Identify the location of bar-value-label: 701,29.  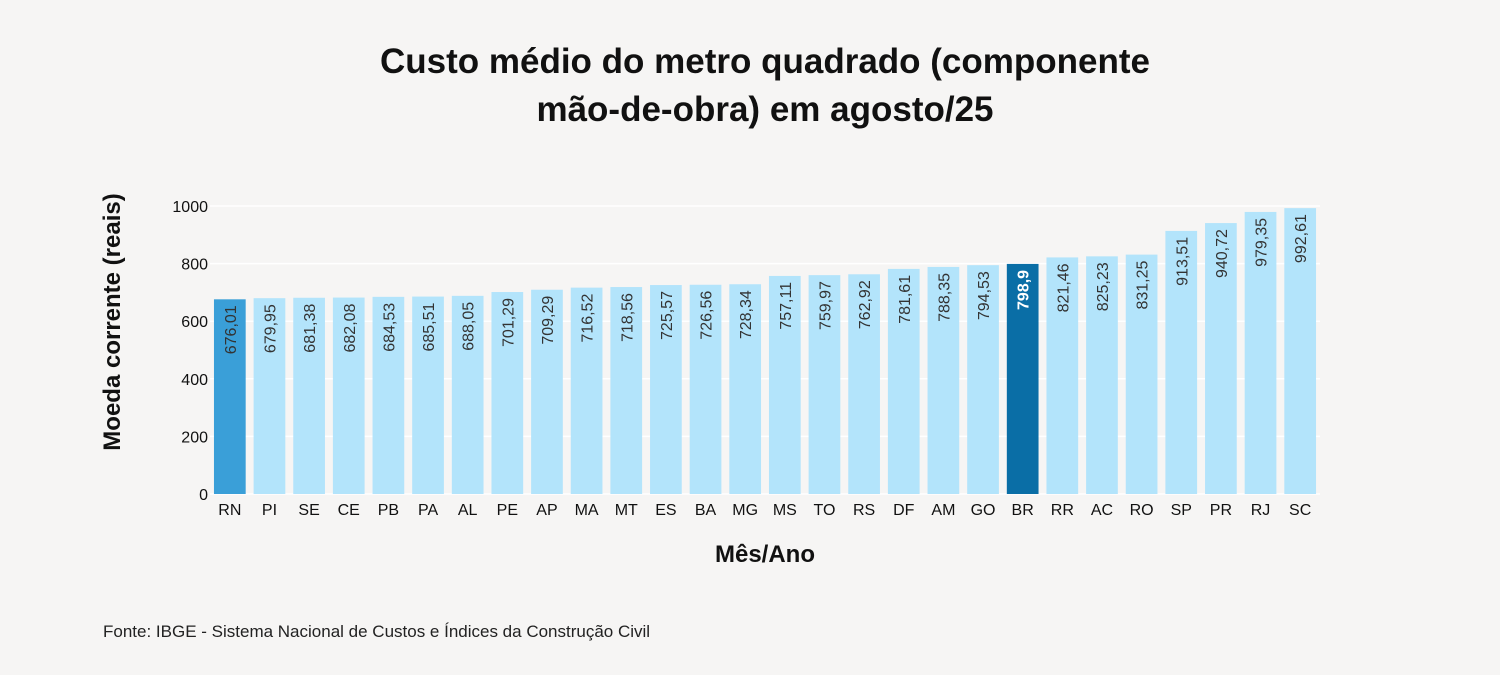
(508, 322).